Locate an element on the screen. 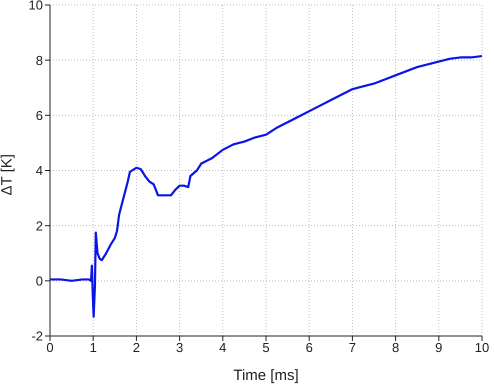 Image resolution: width=494 pixels, height=384 pixels. y-axis-title: ΔT [K] is located at coordinates (8, 175).